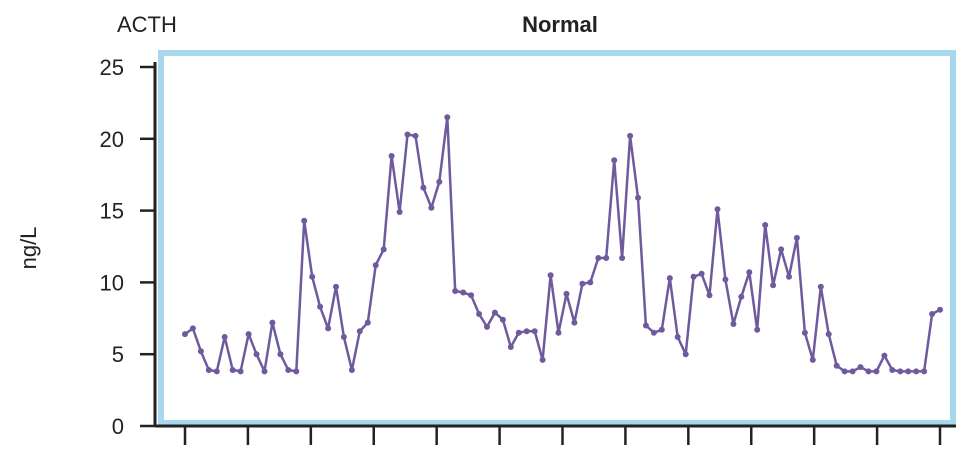 The width and height of the screenshot is (958, 465). I want to click on y-tick-label: 0, so click(118, 426).